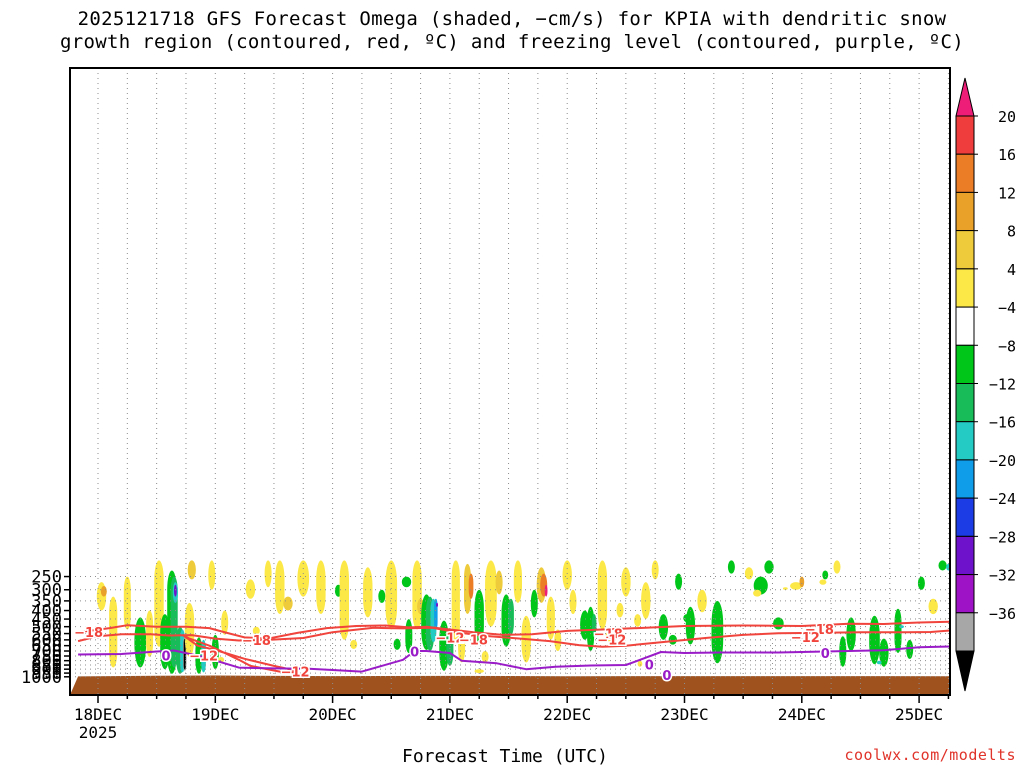 This screenshot has height=768, width=1024. I want to click on colorbar-label: 4, so click(1011, 270).